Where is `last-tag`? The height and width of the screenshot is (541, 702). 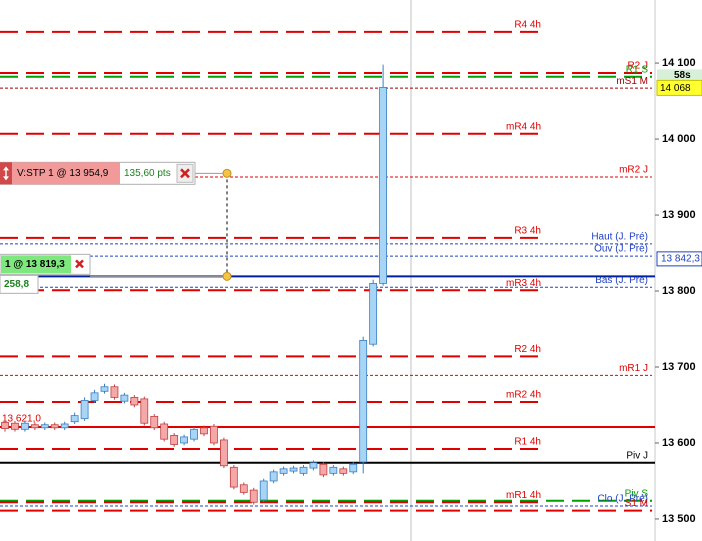 last-tag is located at coordinates (679, 259).